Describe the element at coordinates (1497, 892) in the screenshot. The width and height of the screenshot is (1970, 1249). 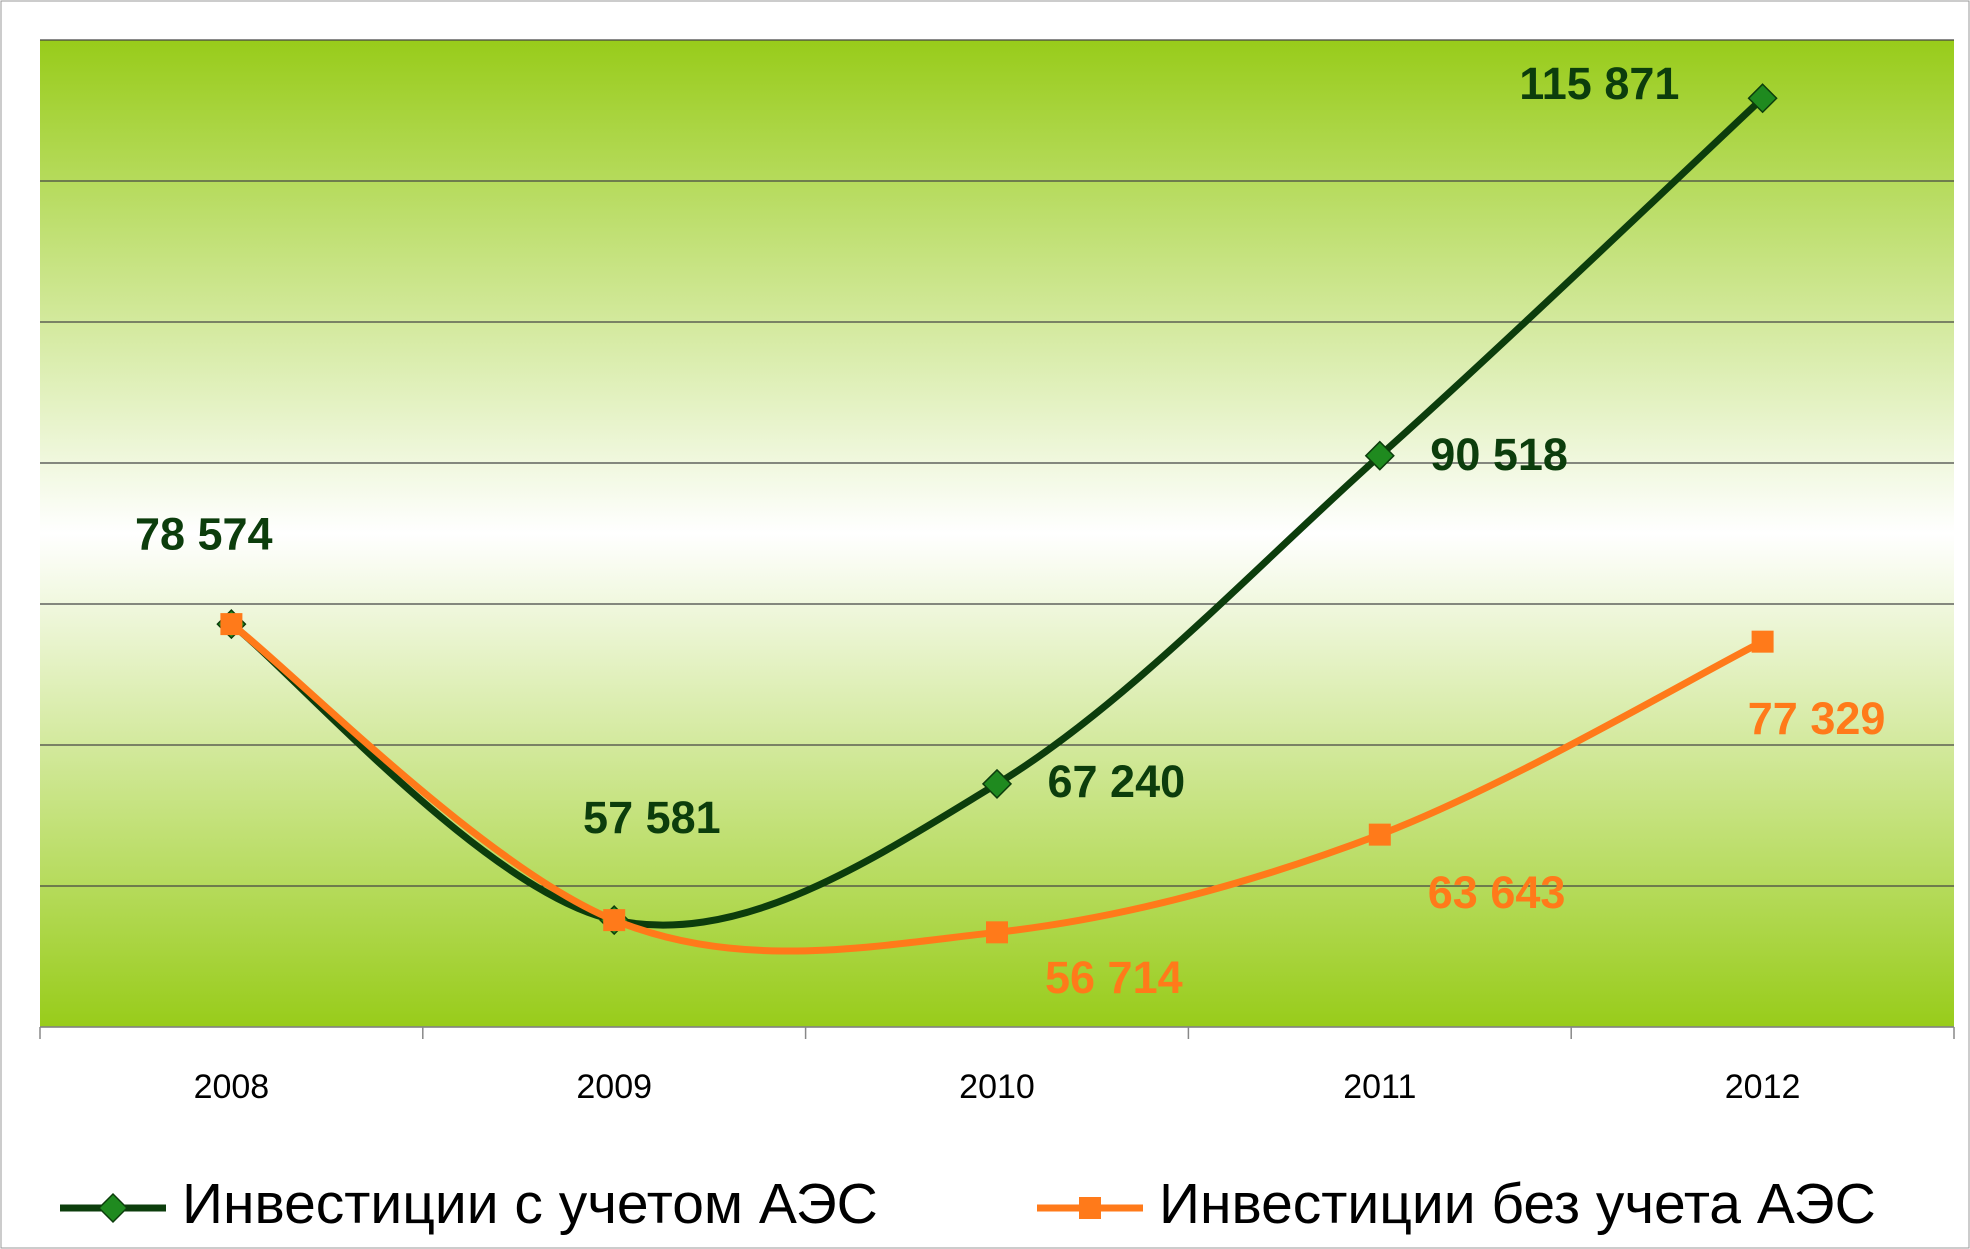
I see `data-label: 63 643` at that location.